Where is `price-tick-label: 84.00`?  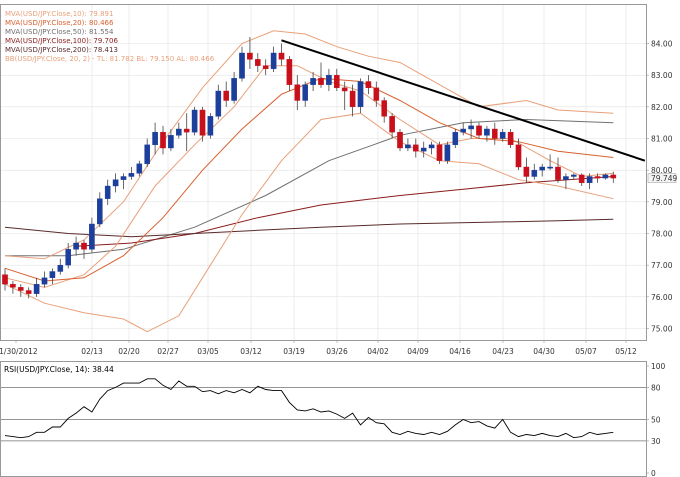
price-tick-label: 84.00 is located at coordinates (662, 44).